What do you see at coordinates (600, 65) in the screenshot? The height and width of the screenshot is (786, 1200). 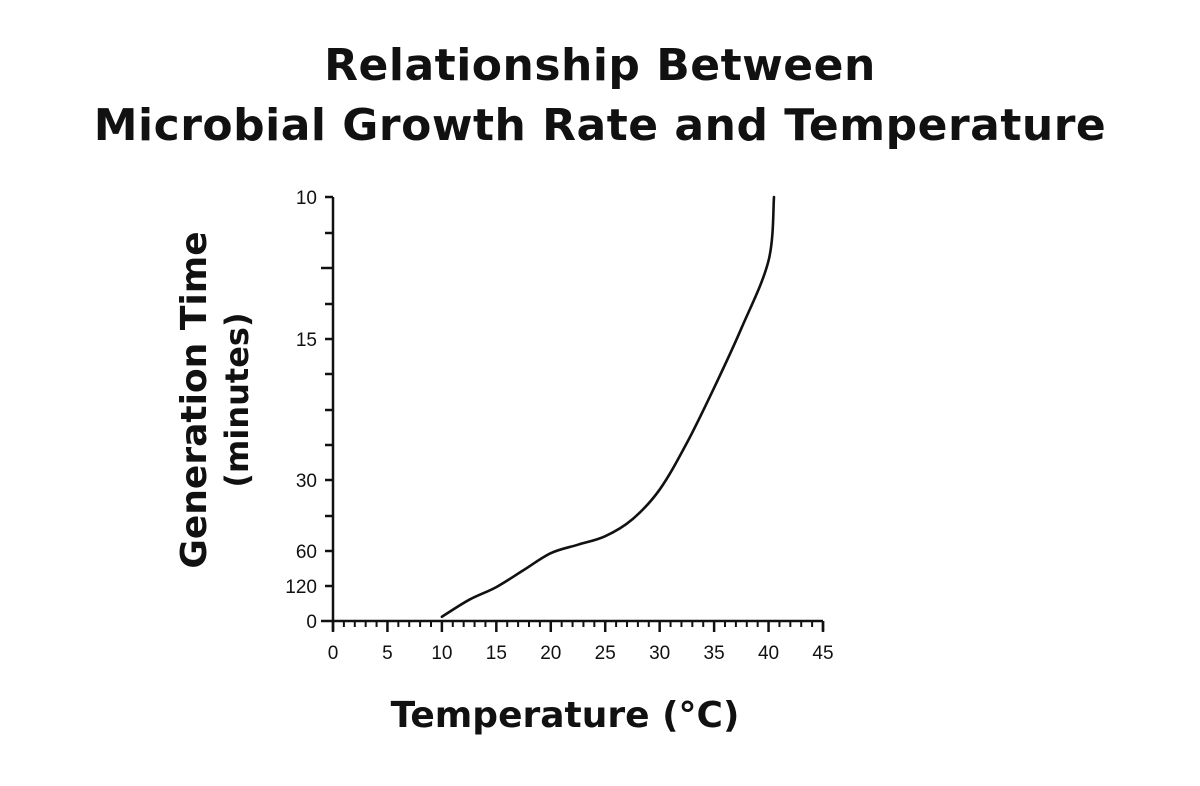 I see `chart-title-line-1: Relationship Between` at bounding box center [600, 65].